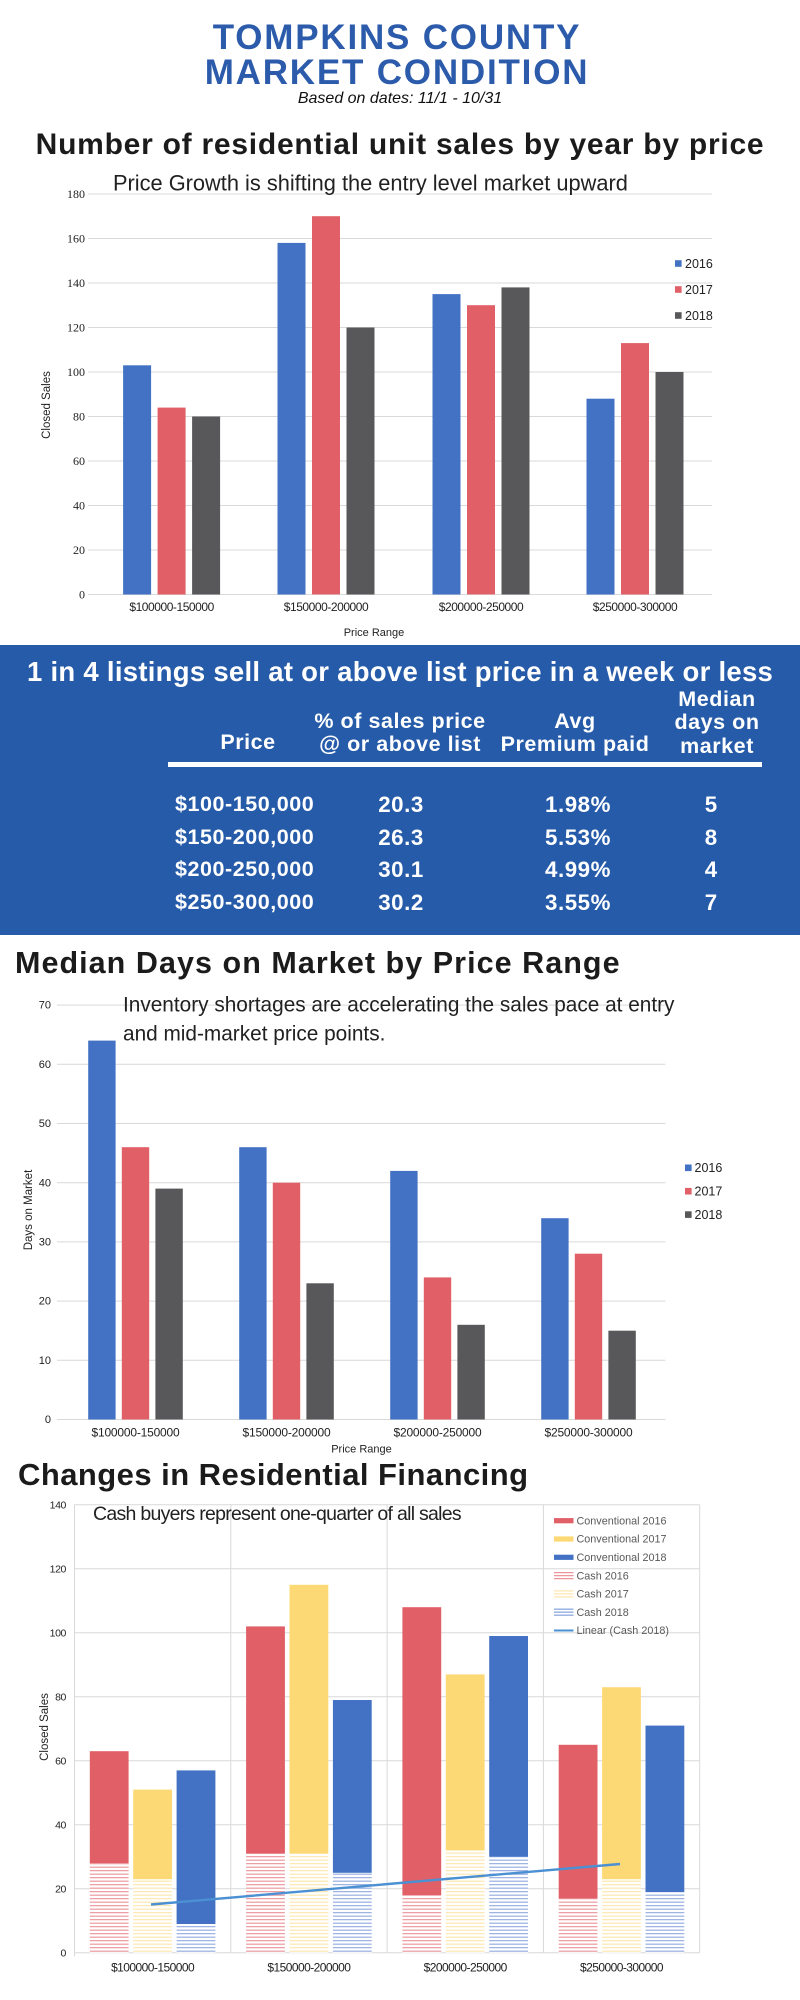 This screenshot has height=2000, width=800. What do you see at coordinates (603, 1595) in the screenshot?
I see `svg-text: Cash 2017` at bounding box center [603, 1595].